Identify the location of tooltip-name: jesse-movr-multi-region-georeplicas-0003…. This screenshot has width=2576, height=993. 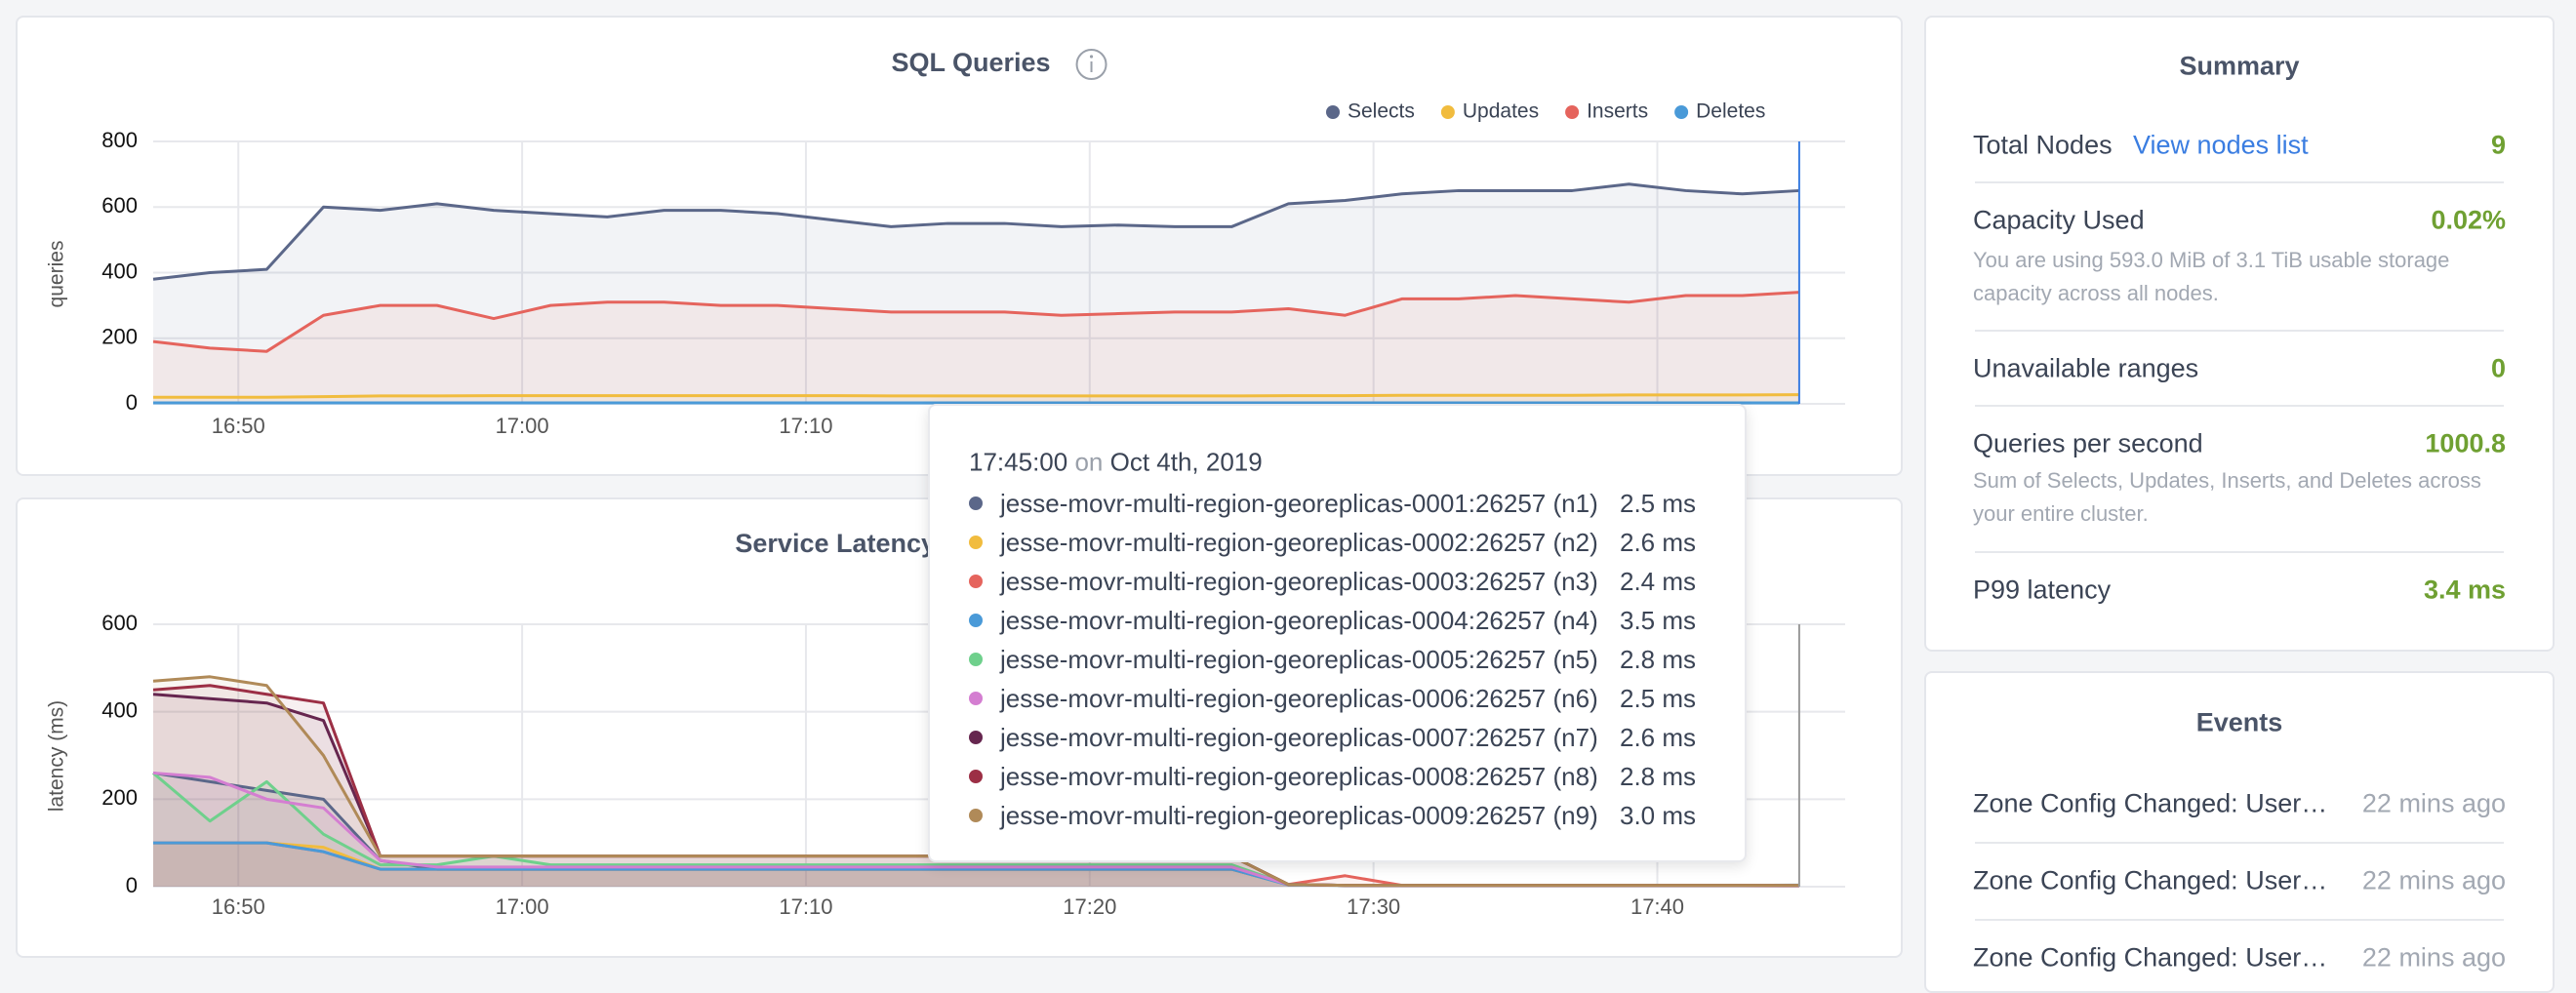
(1299, 581).